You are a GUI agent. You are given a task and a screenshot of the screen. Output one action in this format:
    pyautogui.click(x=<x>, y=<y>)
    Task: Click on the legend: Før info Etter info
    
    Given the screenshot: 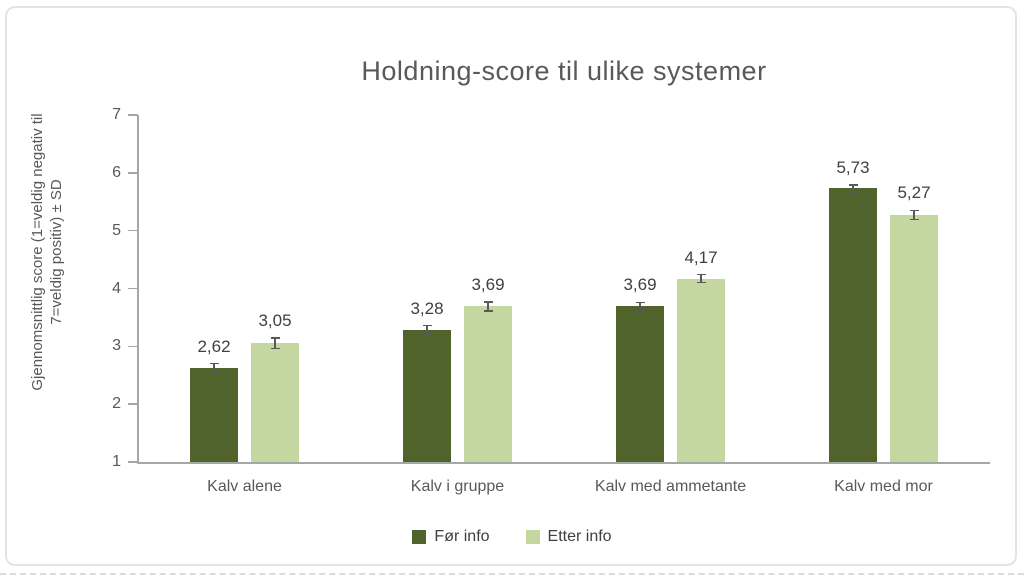 What is the action you would take?
    pyautogui.click(x=512, y=537)
    